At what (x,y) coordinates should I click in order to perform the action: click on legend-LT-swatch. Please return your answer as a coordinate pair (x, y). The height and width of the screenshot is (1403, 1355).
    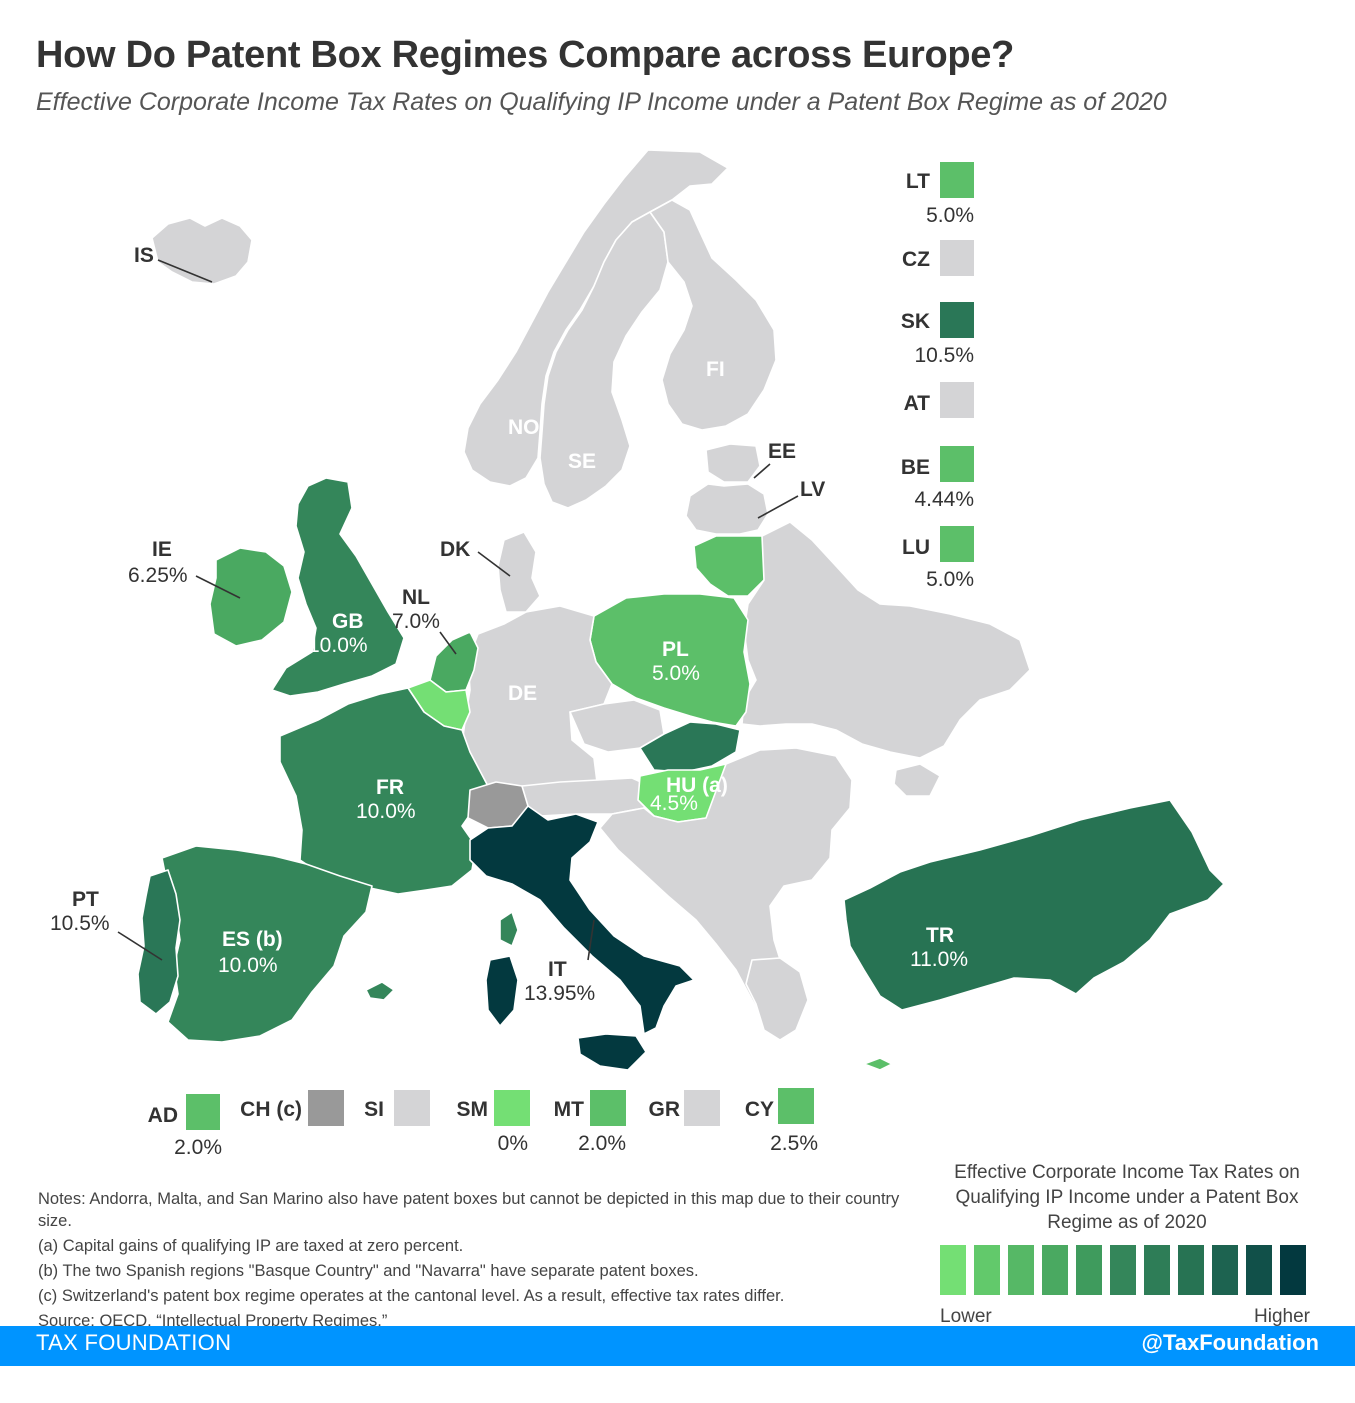
    Looking at the image, I should click on (957, 180).